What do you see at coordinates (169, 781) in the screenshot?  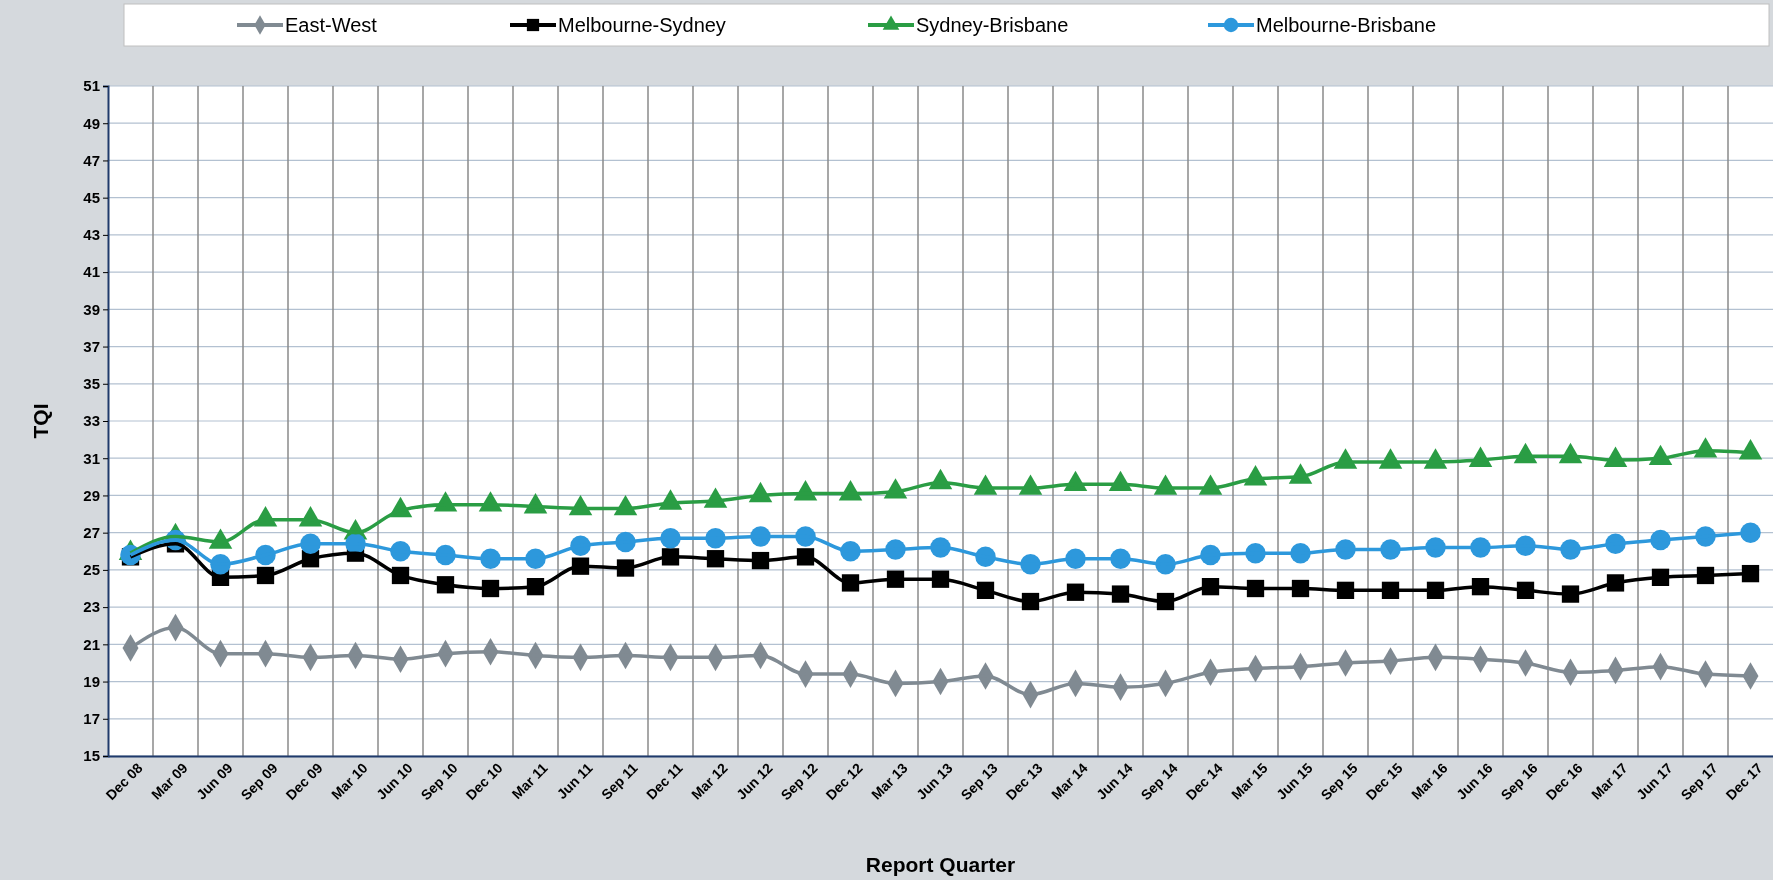 I see `x-tick-label: Mar 09` at bounding box center [169, 781].